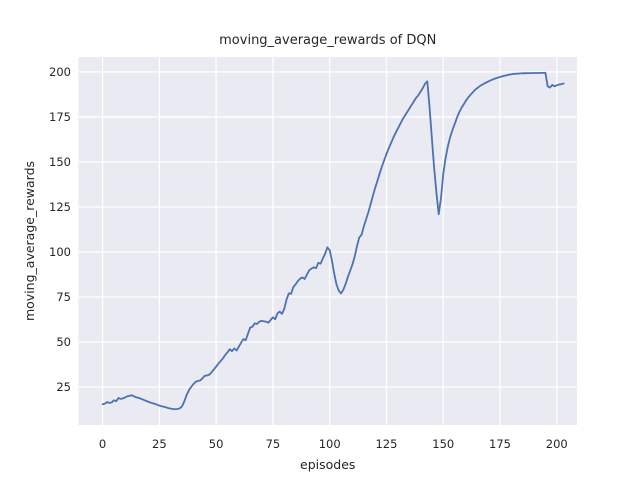 This screenshot has height=480, width=640. I want to click on y-tick-label: 150, so click(60, 162).